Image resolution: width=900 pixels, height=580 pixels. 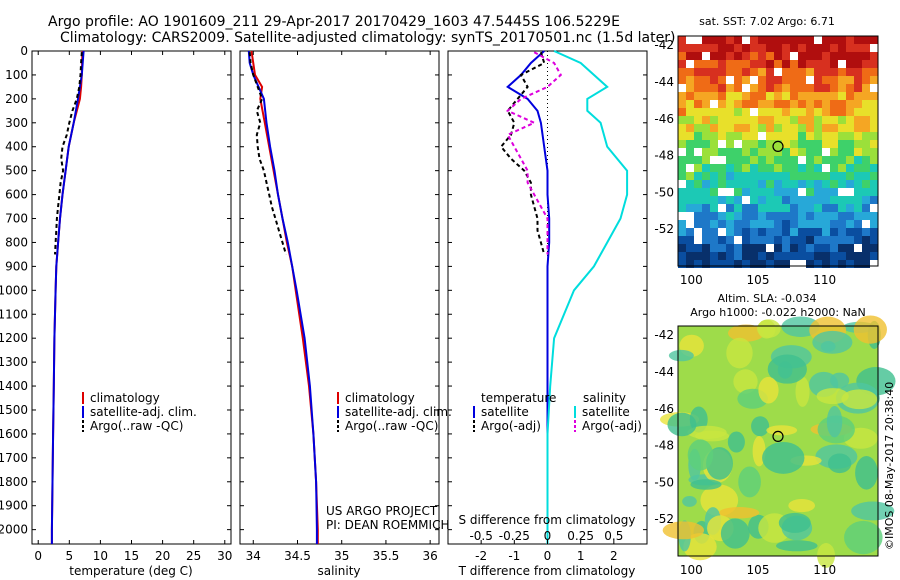 What do you see at coordinates (664, 409) in the screenshot?
I see `map-y-tick-label: -46` at bounding box center [664, 409].